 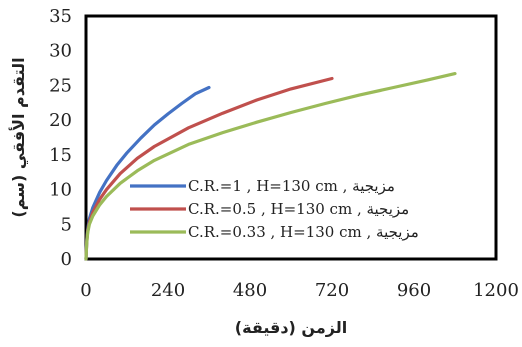 What do you see at coordinates (66, 224) in the screenshot?
I see `y-tick-label: 5` at bounding box center [66, 224].